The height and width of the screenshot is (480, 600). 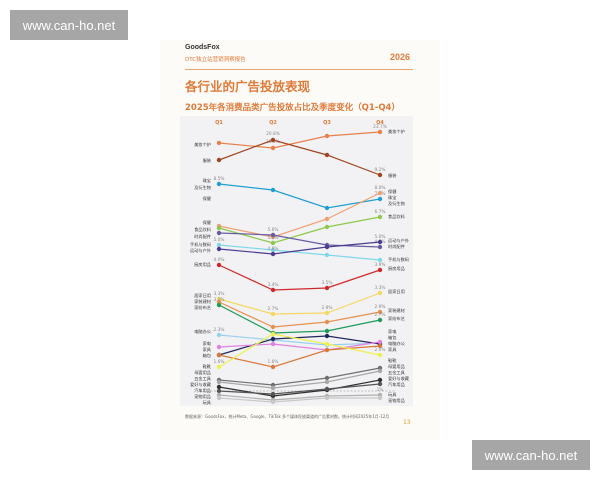 What do you see at coordinates (219, 330) in the screenshot?
I see `data-label: 2.3%` at bounding box center [219, 330].